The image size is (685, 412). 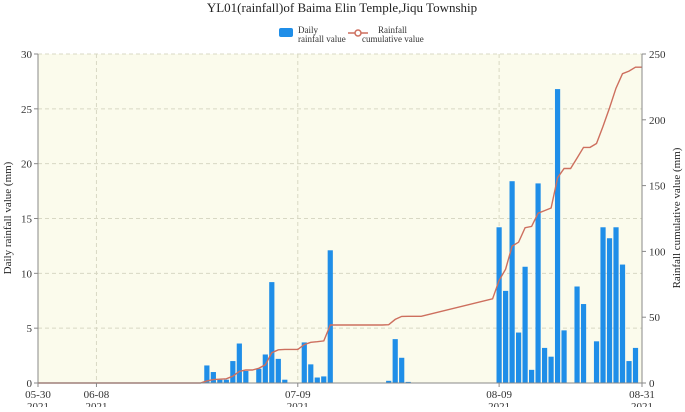 I want to click on y-left-tick-label: 15, so click(x=27, y=220).